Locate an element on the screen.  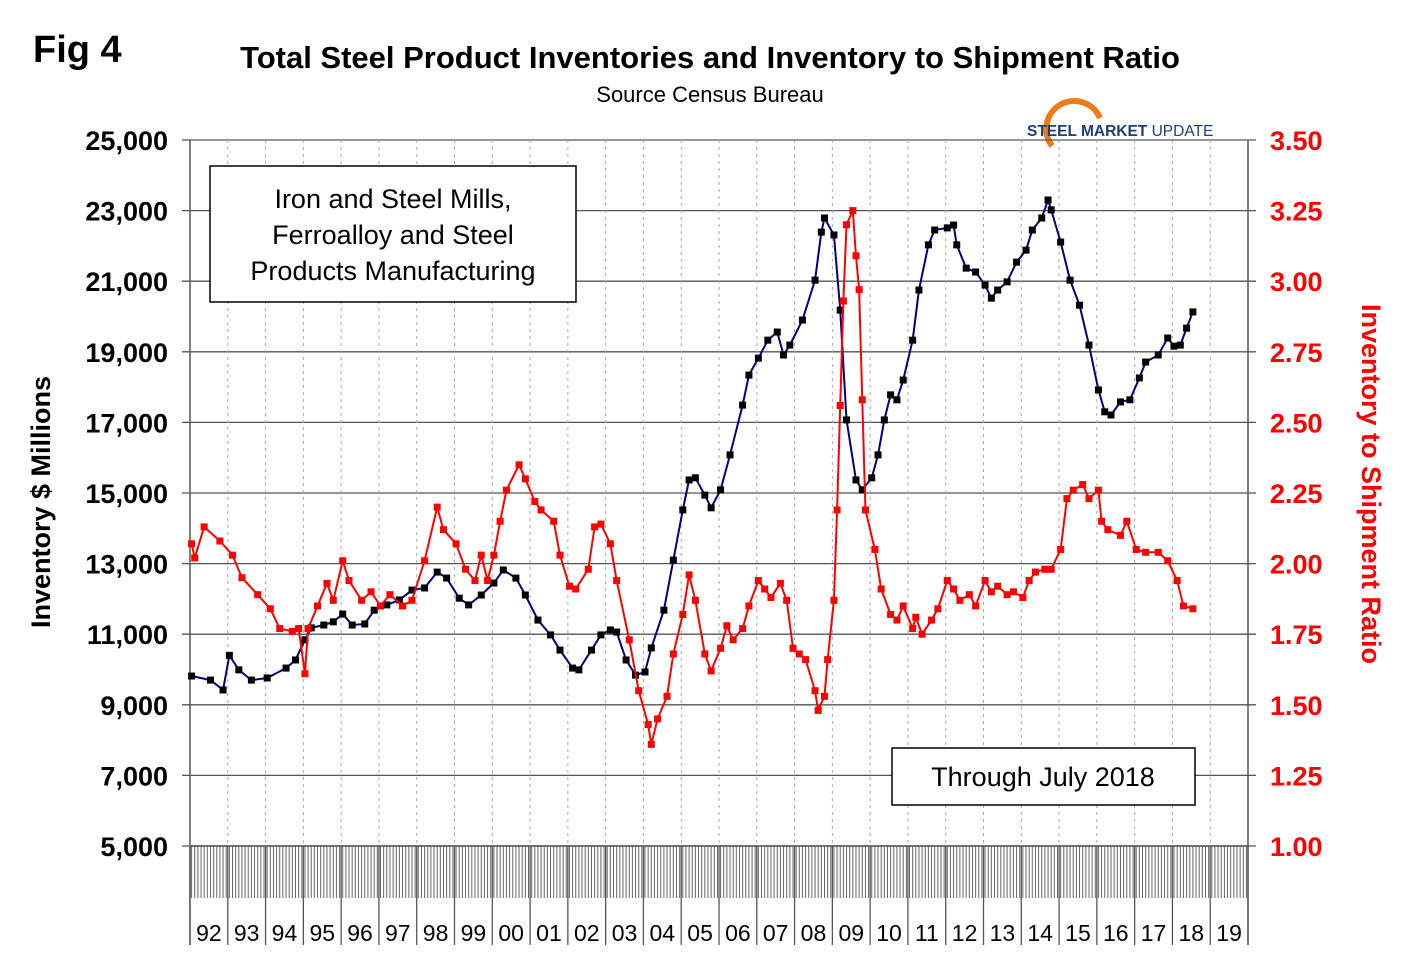
y-right-tick-label: 1.50 is located at coordinates (1296, 706).